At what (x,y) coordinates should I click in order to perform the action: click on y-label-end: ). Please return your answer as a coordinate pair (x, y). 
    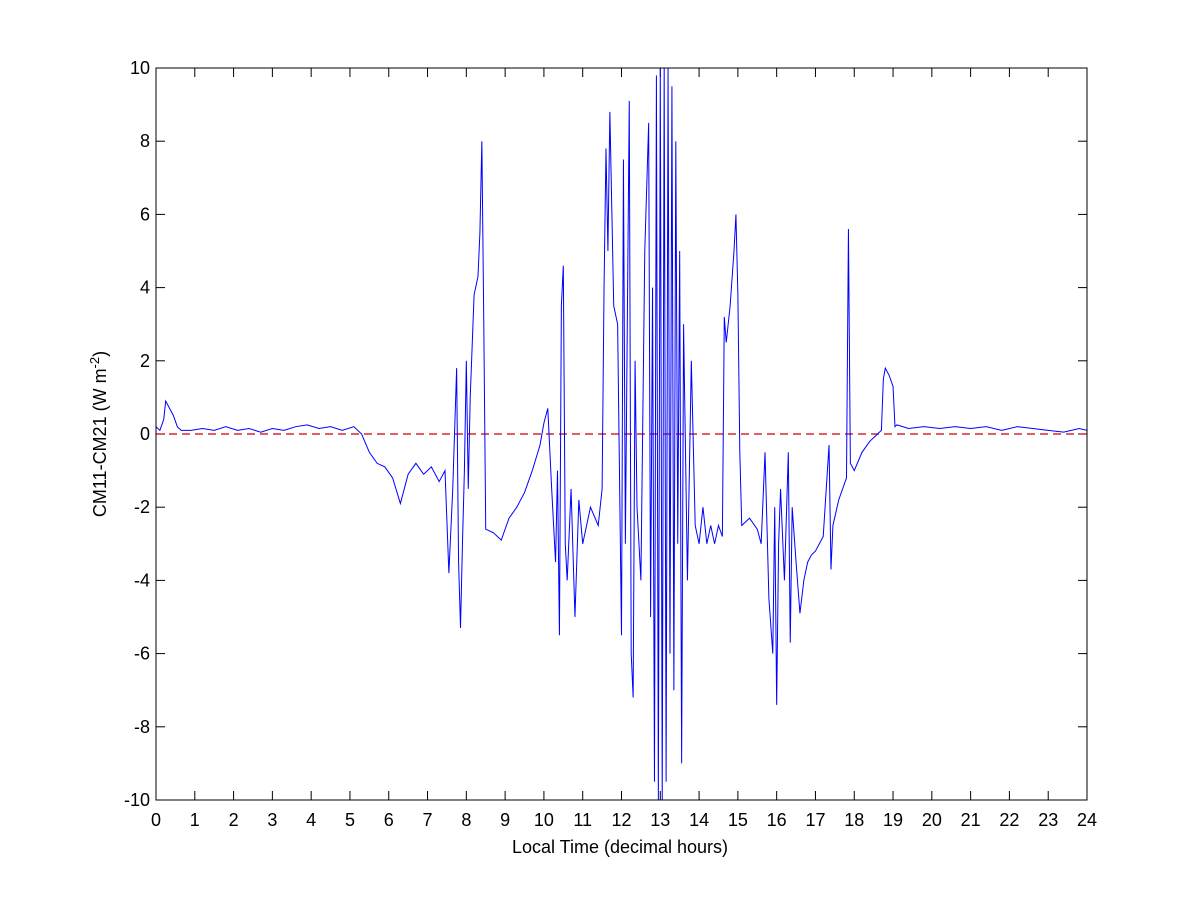
    Looking at the image, I should click on (100, 354).